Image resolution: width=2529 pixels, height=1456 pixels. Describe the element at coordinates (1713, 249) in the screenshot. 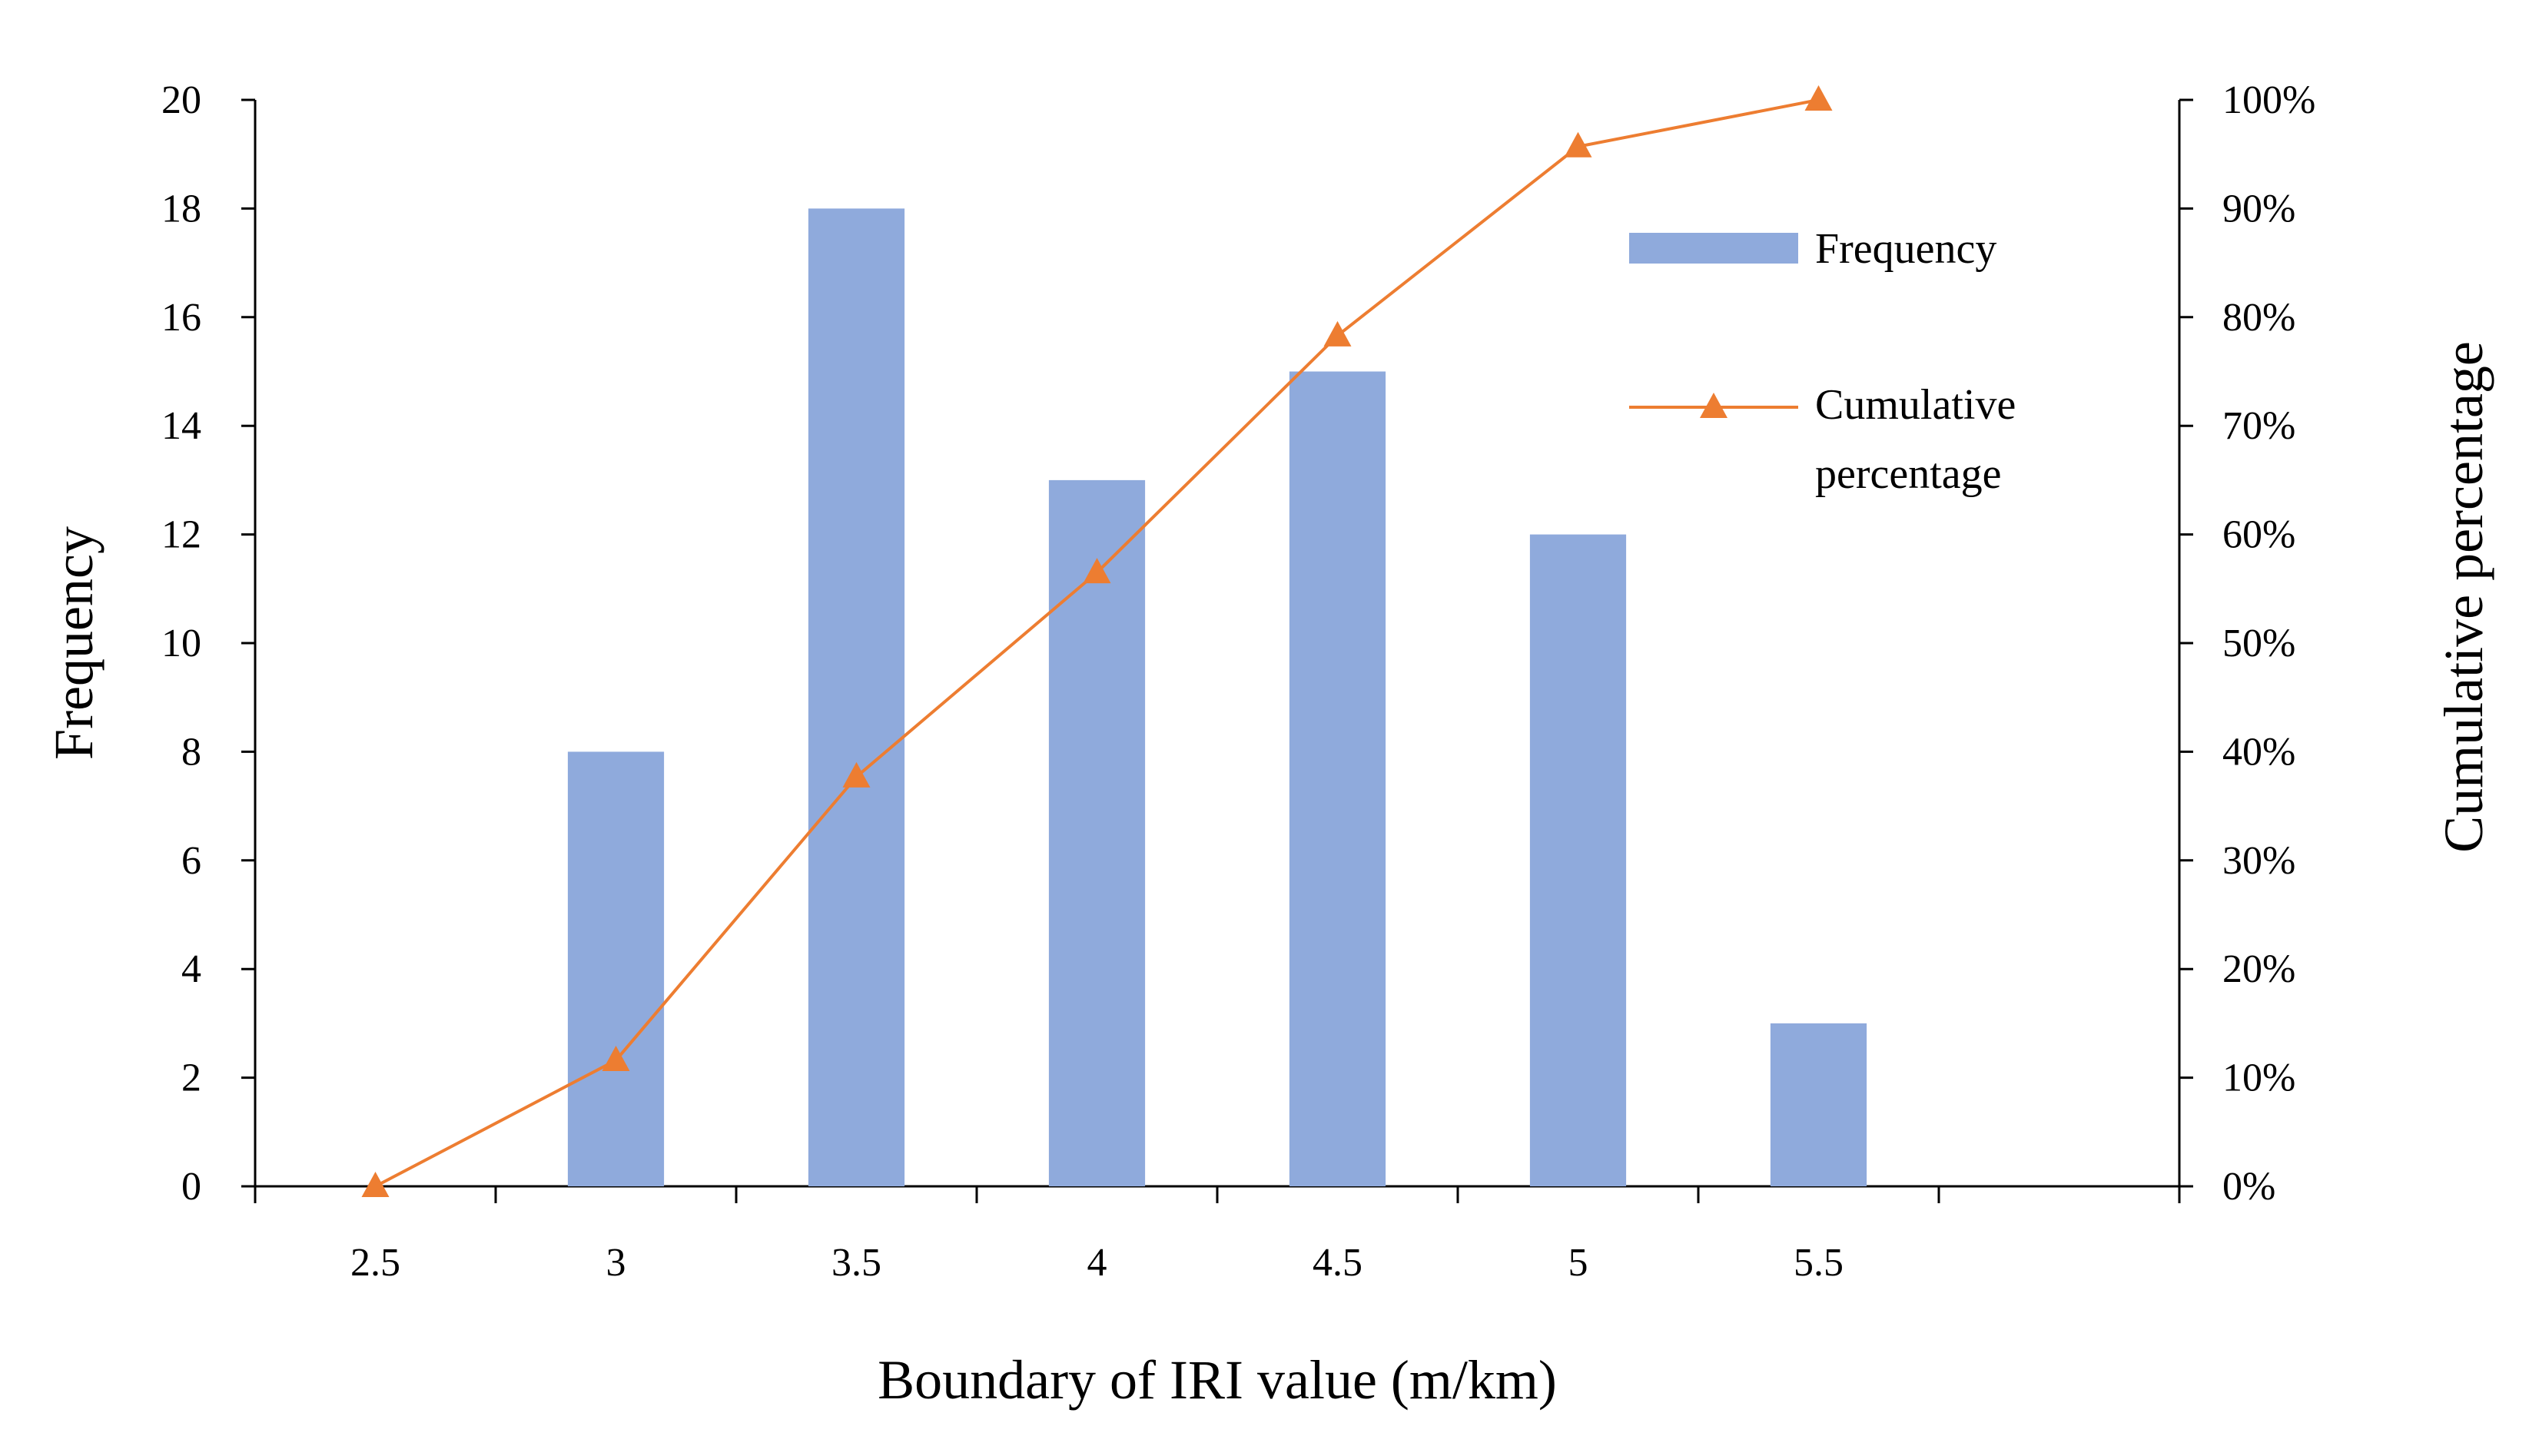

I see `legend-frequency-swatch` at that location.